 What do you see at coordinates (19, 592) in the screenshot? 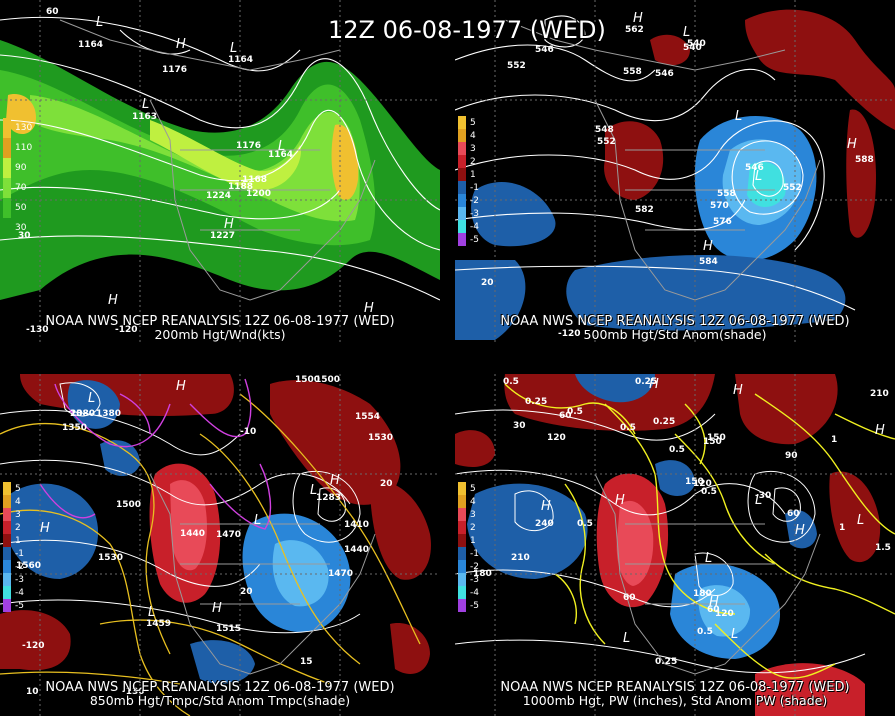
I see `legend-label: -4` at bounding box center [19, 592].